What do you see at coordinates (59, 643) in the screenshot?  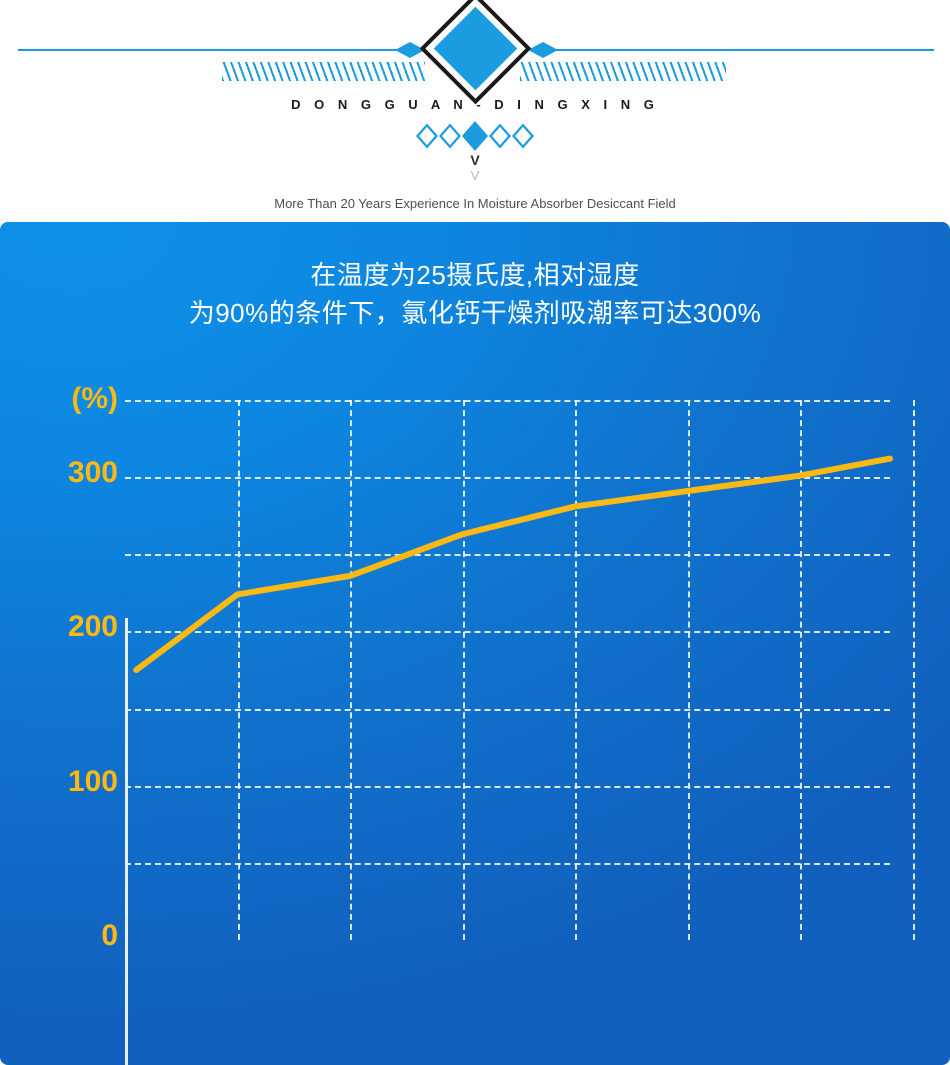 I see `y-axis-labels: 0 100 200 300 (%)` at bounding box center [59, 643].